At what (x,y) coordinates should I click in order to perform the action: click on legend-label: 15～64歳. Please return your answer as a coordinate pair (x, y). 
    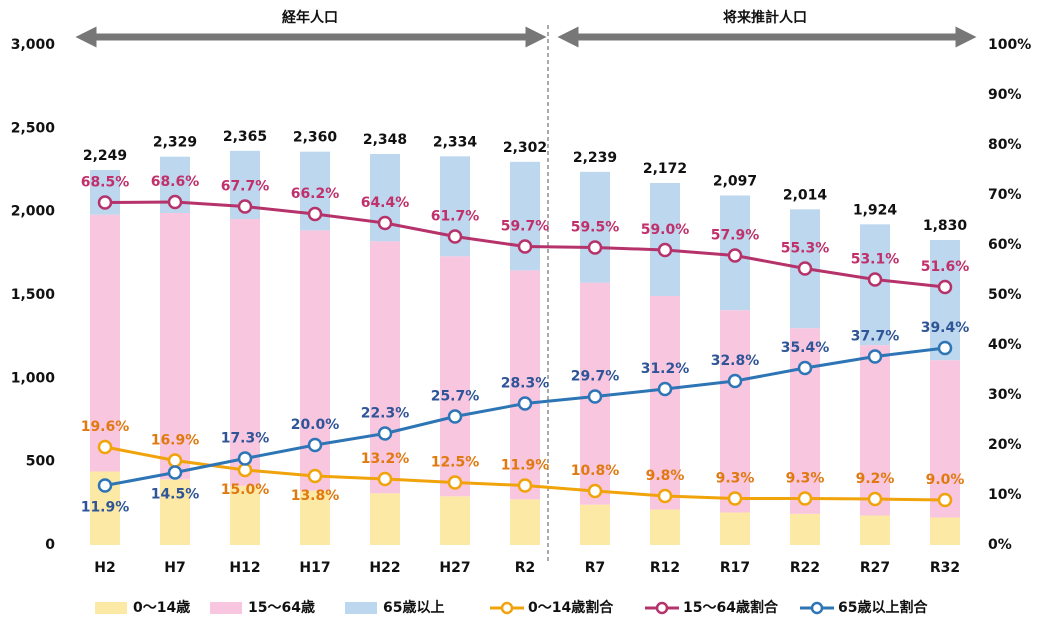
    Looking at the image, I should click on (281, 607).